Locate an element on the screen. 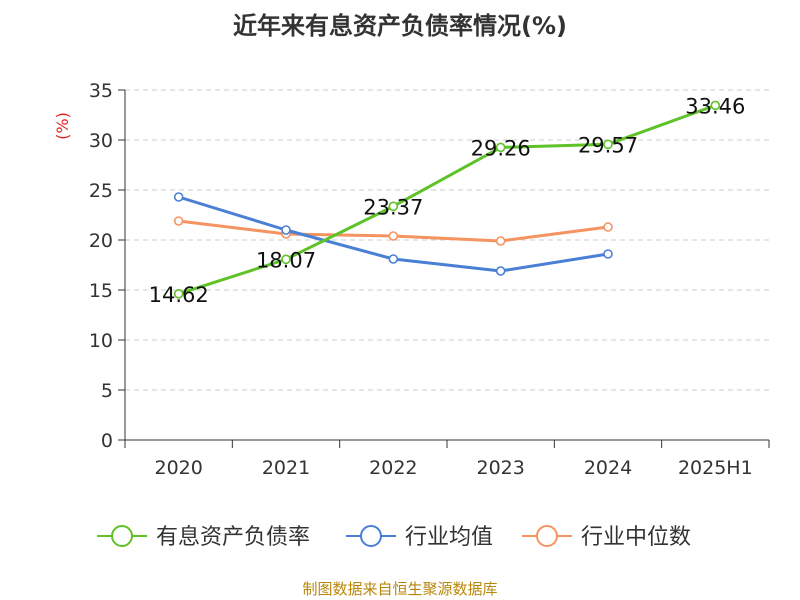 Image resolution: width=800 pixels, height=600 pixels. y-tick-label: 30 is located at coordinates (101, 141).